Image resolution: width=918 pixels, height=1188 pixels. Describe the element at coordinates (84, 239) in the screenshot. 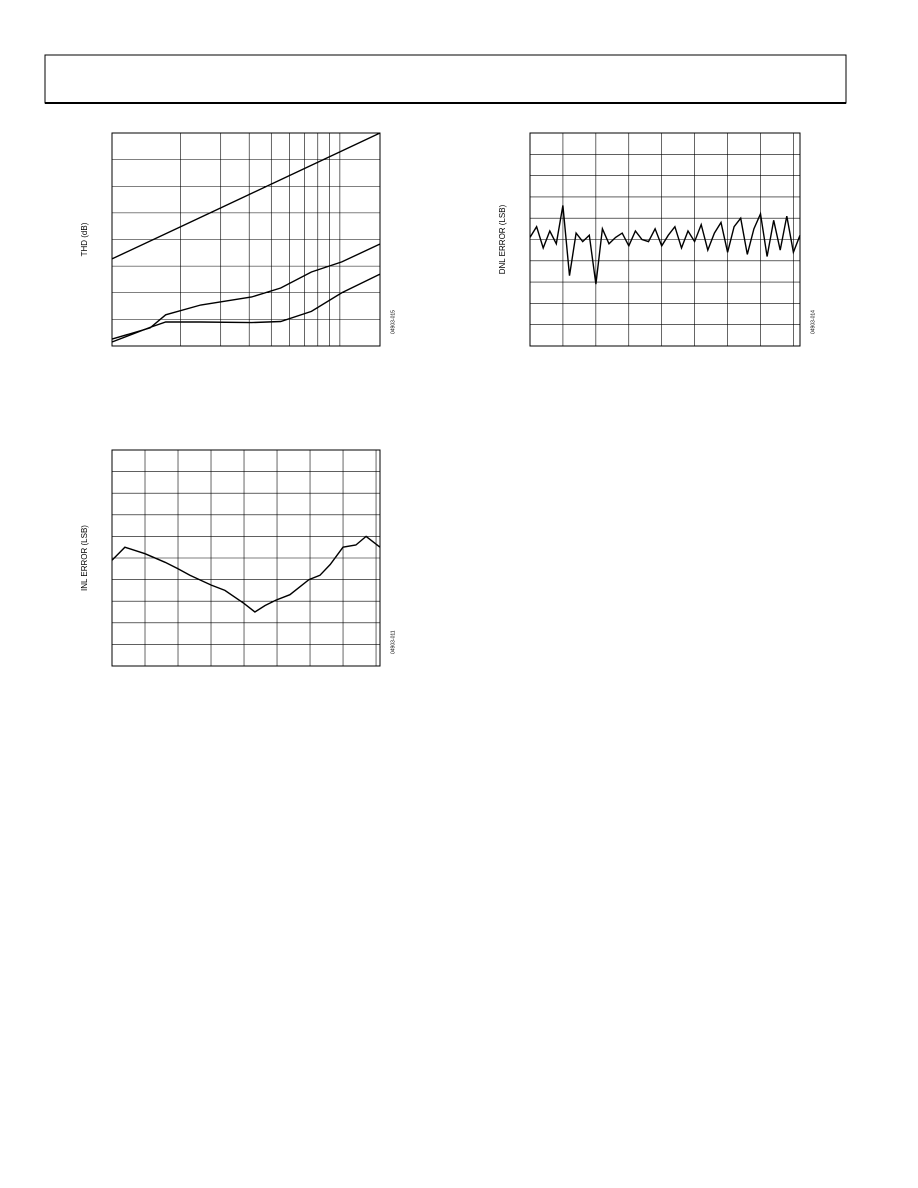

I see `y-axis-label: THD (dB)` at that location.